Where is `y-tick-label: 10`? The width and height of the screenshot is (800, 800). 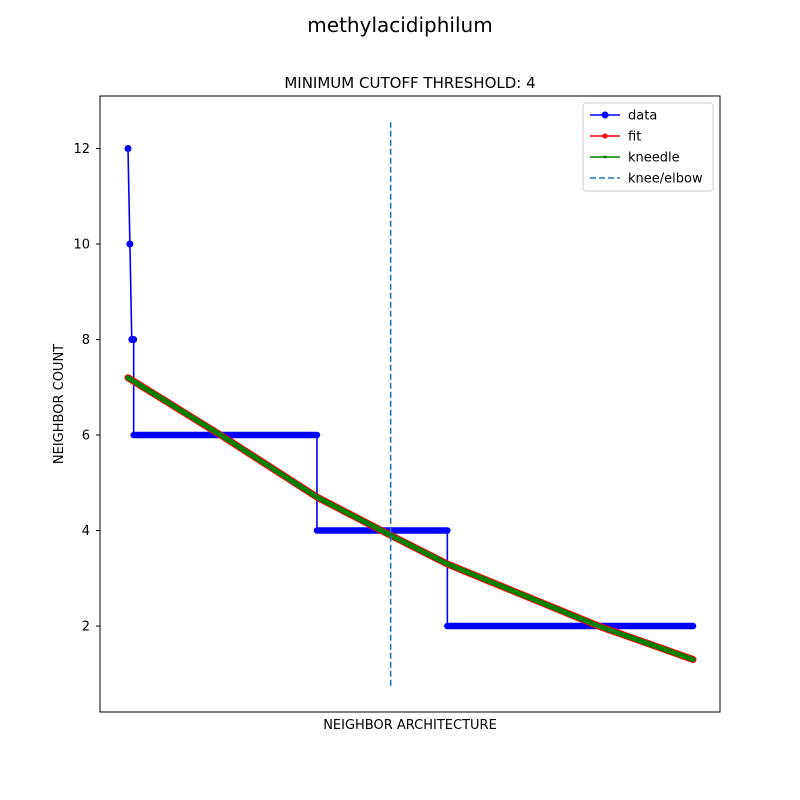
y-tick-label: 10 is located at coordinates (81, 245).